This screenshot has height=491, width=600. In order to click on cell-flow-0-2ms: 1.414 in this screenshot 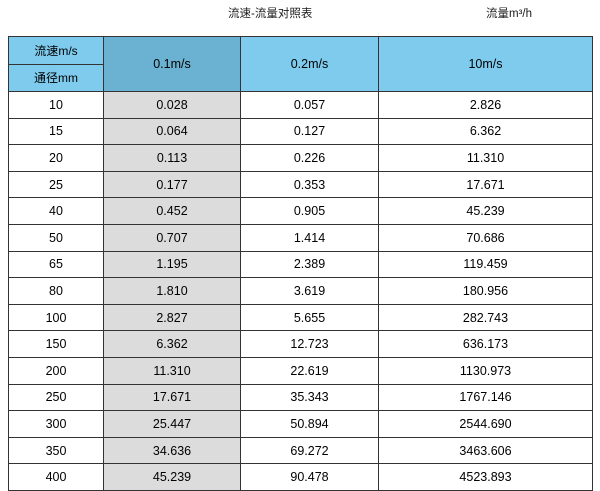, I will do `click(309, 237)`.